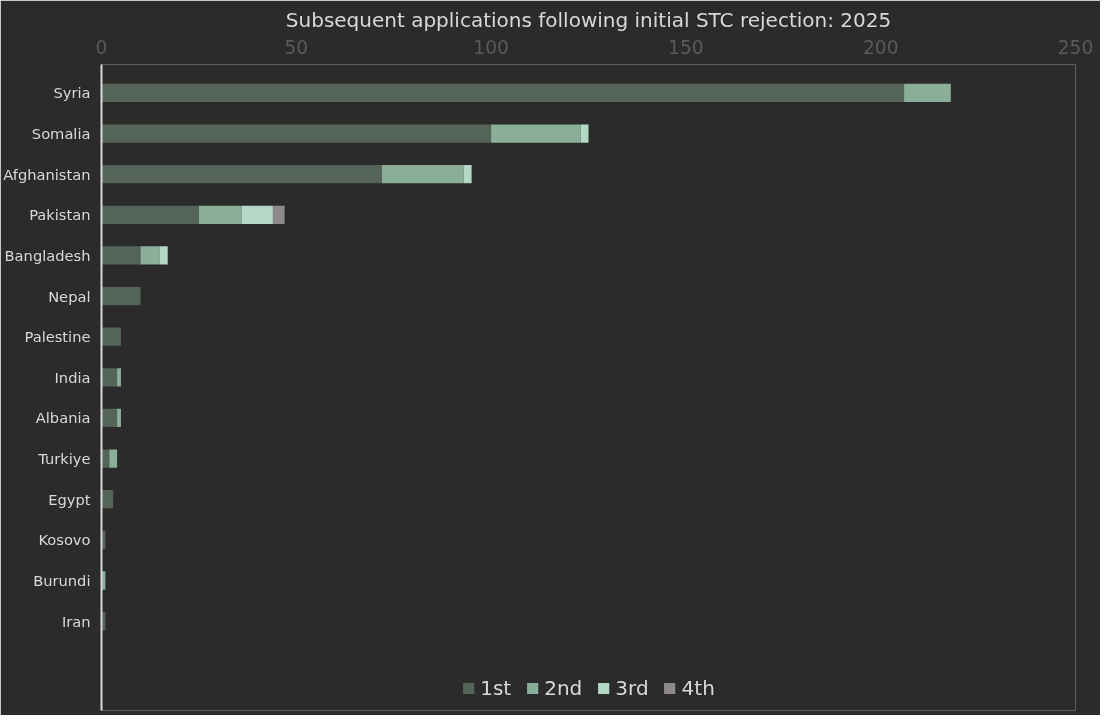  What do you see at coordinates (72, 377) in the screenshot?
I see `y-tick-label: India` at bounding box center [72, 377].